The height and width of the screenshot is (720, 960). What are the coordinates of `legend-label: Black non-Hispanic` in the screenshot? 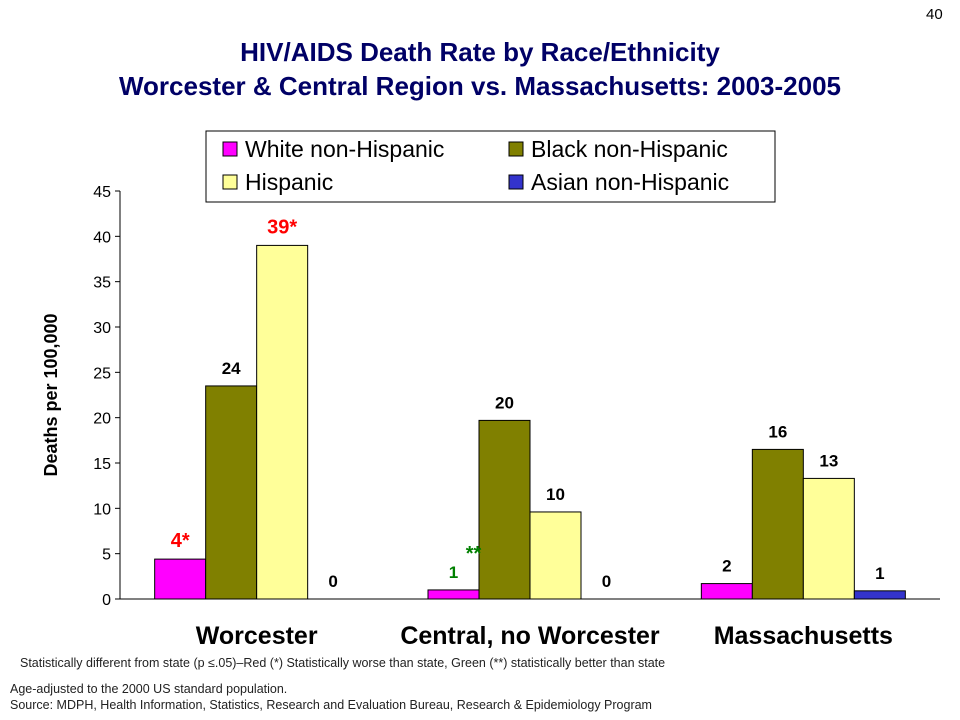 It's located at (629, 149).